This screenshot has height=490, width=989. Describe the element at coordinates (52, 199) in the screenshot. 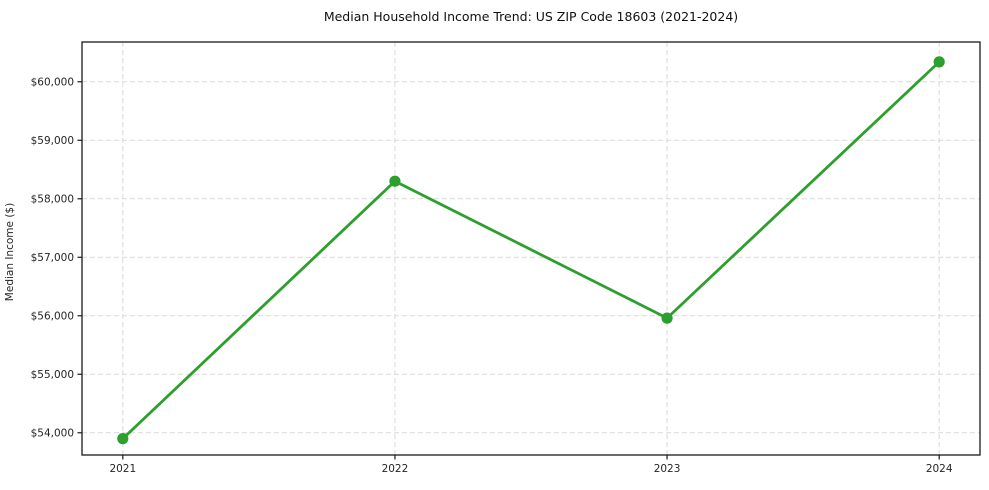

I see `y-tick-label: $58,000` at that location.